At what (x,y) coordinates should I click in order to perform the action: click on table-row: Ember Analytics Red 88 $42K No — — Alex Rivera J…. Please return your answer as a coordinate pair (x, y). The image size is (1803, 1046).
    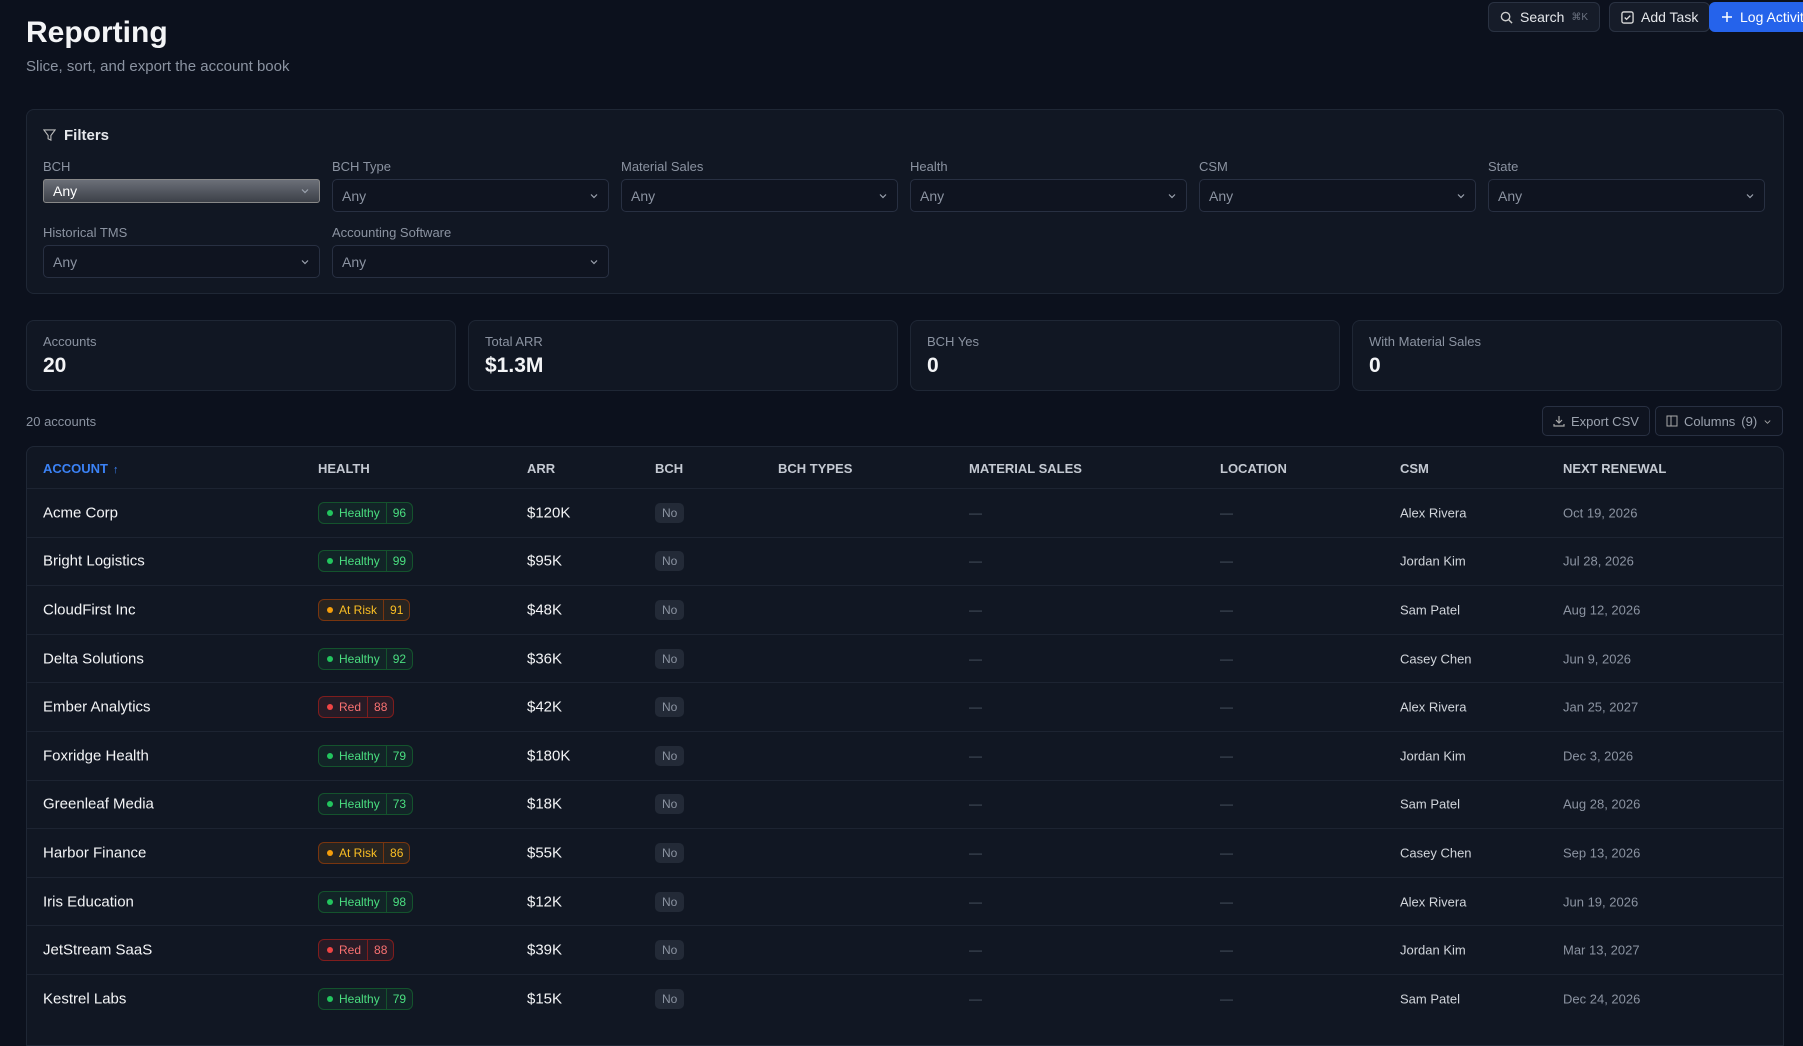
    Looking at the image, I should click on (905, 706).